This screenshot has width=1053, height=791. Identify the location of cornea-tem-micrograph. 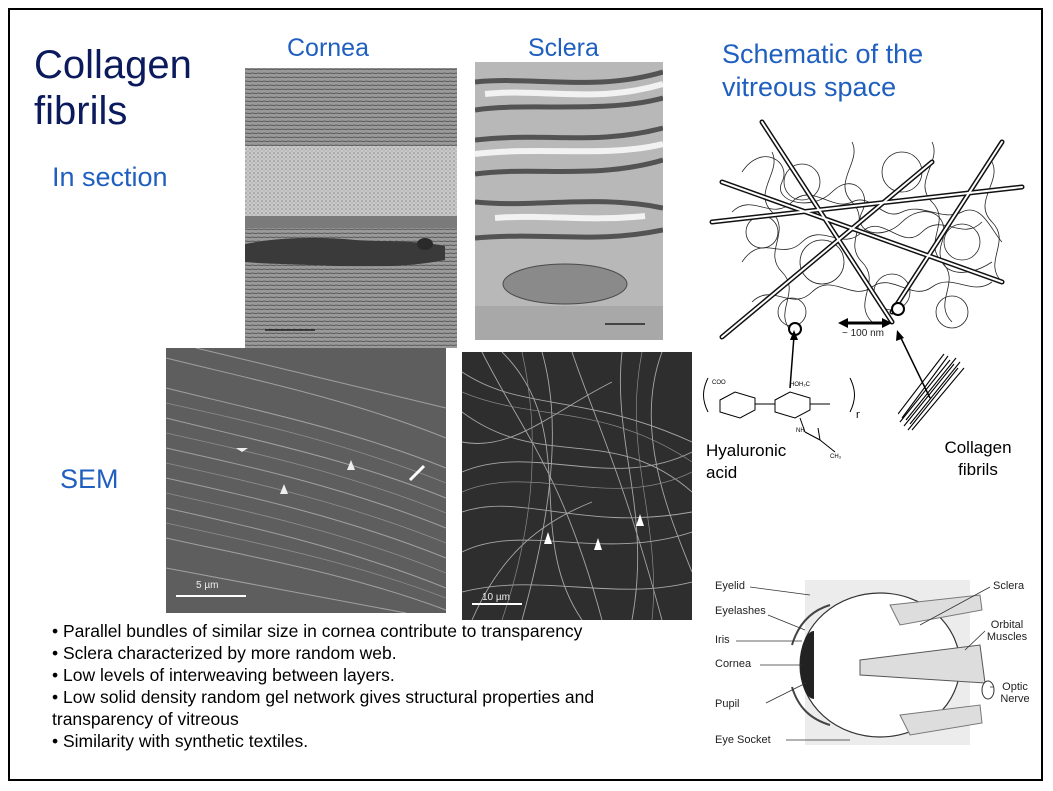
(351, 208).